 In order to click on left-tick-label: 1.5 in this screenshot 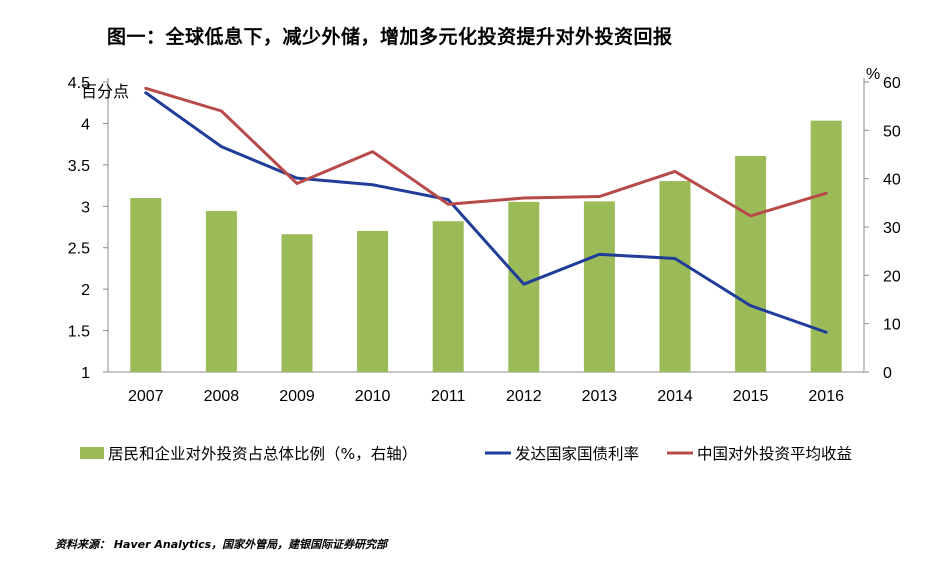, I will do `click(79, 332)`.